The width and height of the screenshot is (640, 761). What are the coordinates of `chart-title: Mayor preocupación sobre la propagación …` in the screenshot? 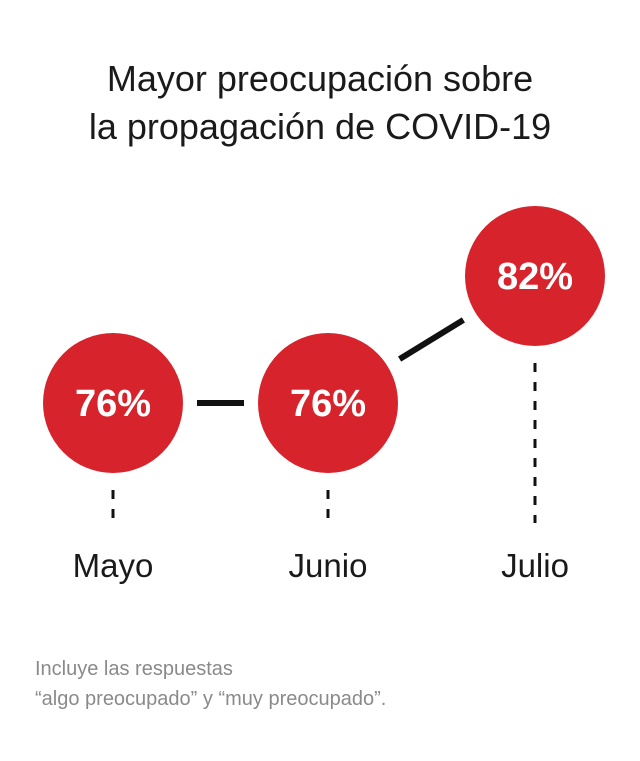 It's located at (320, 103).